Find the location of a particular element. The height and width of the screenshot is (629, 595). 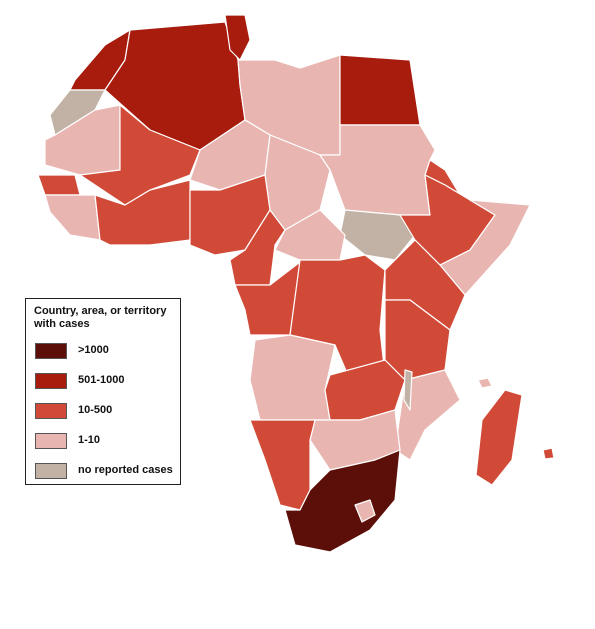

legend-title: Country, area, or territory with cases is located at coordinates (100, 317).